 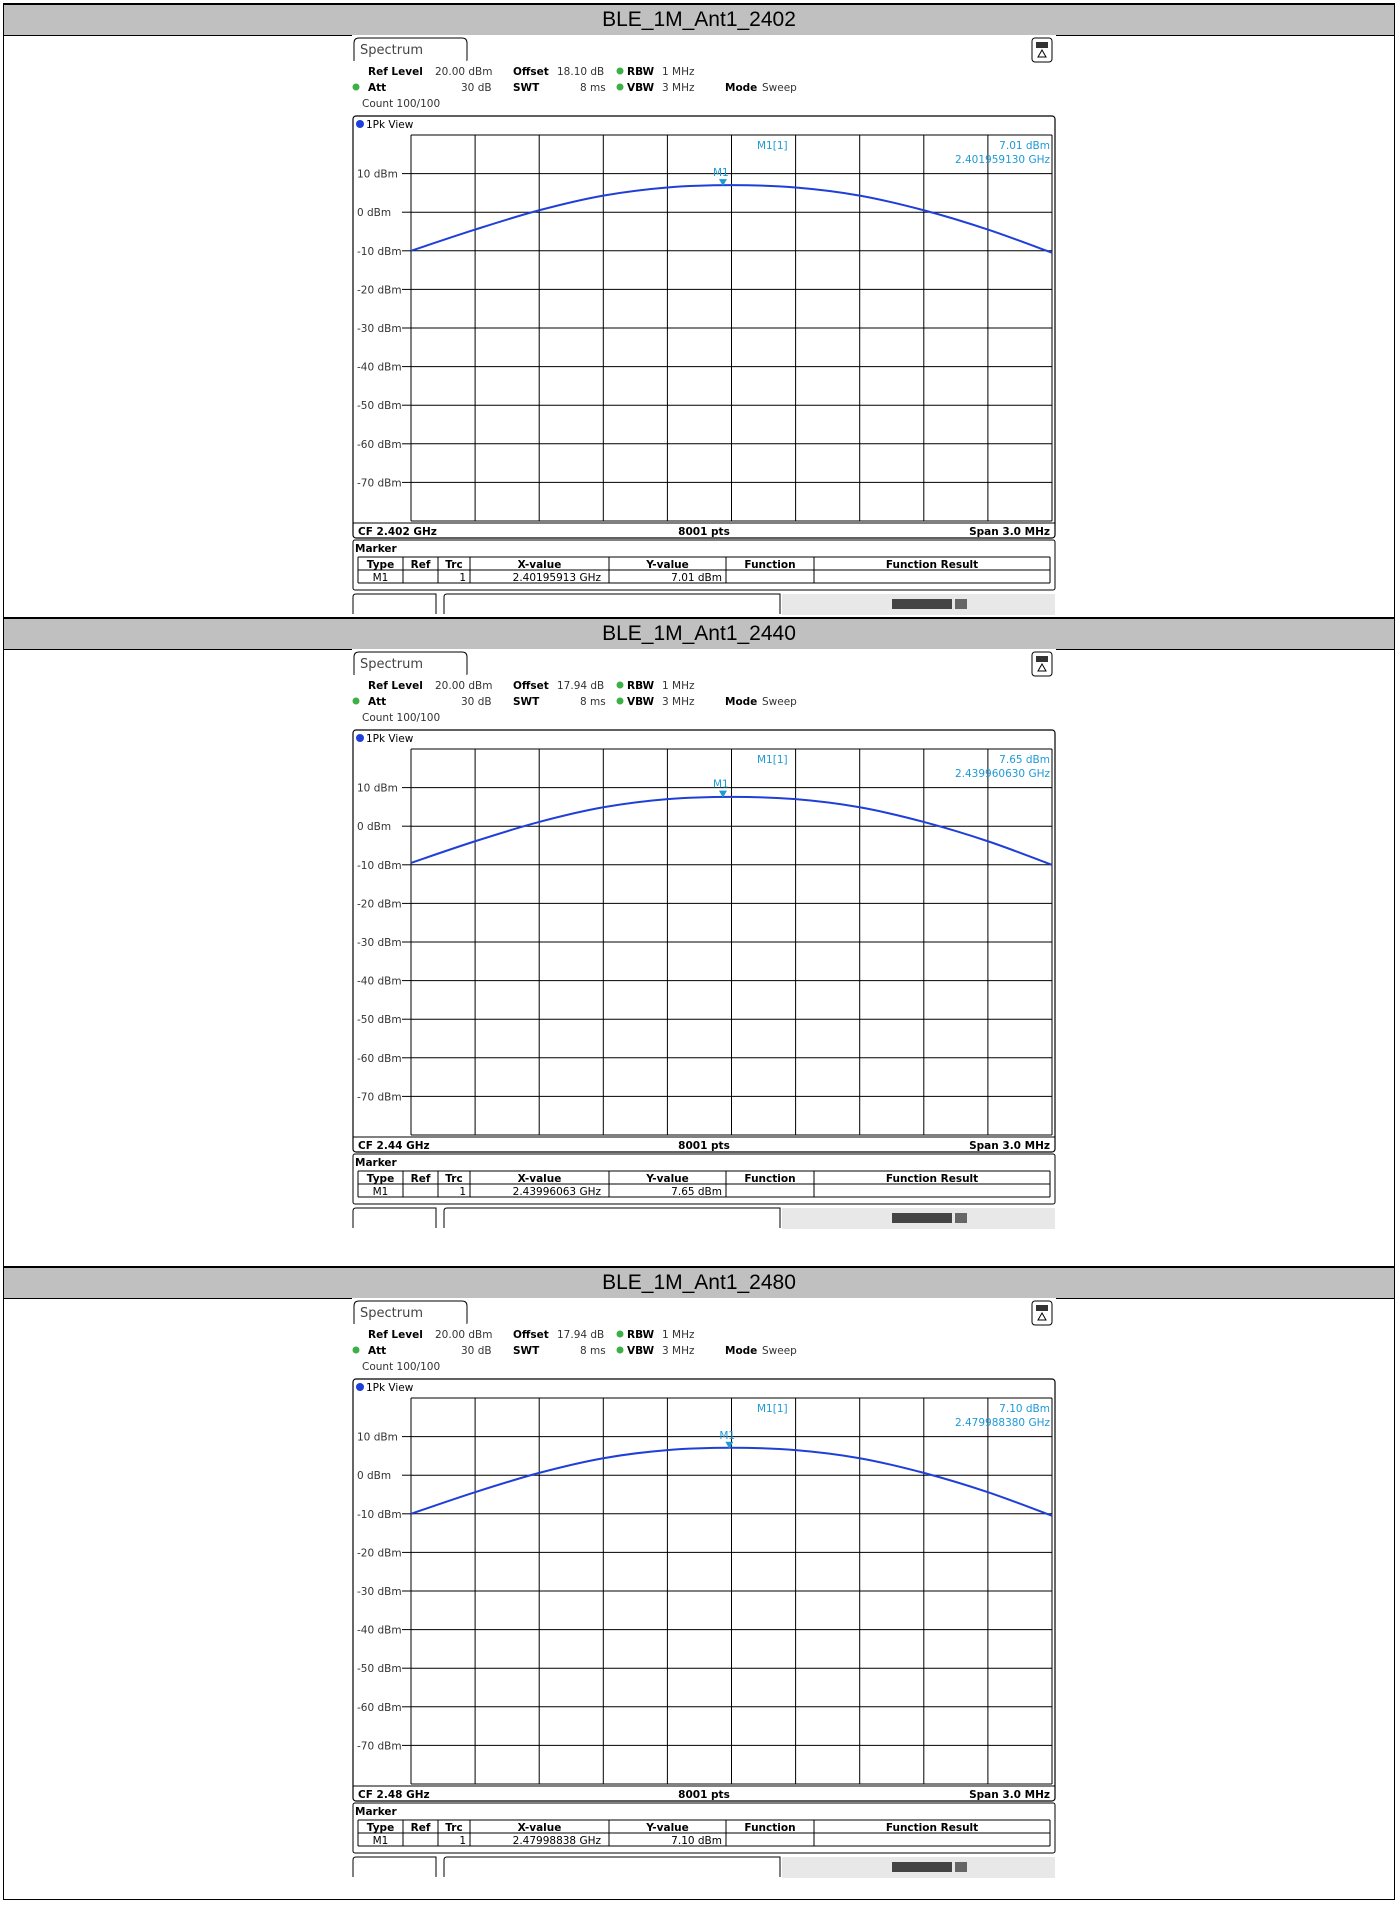 What do you see at coordinates (379, 445) in the screenshot?
I see `y-tick-label: -60 dBm` at bounding box center [379, 445].